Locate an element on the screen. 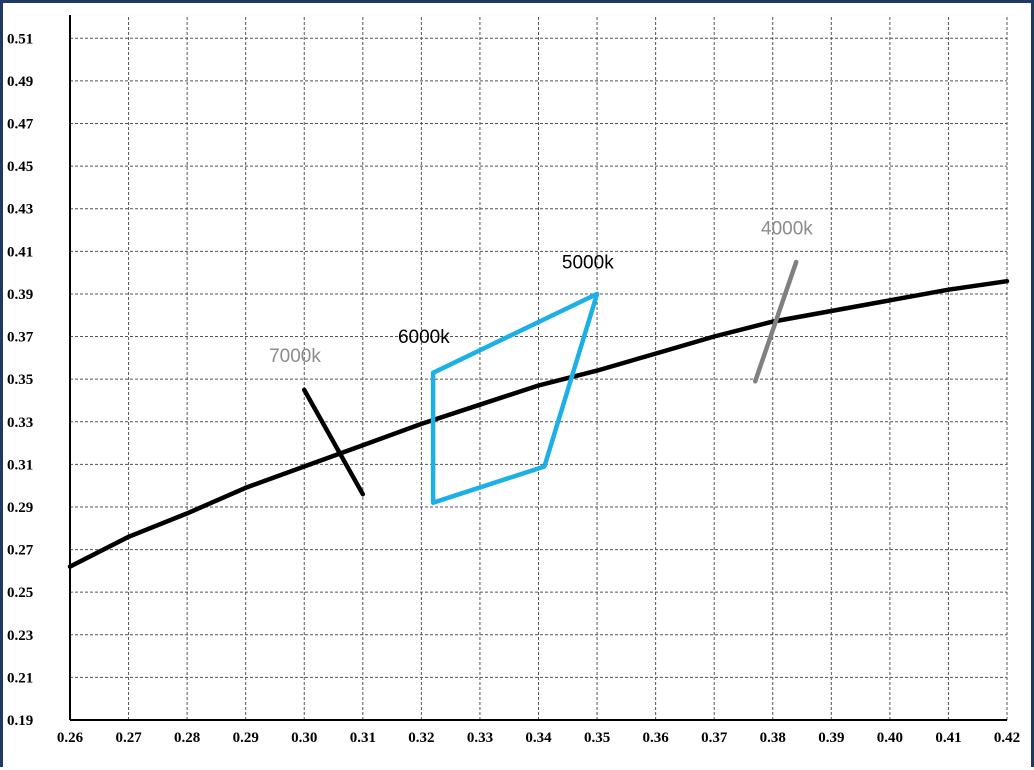 Image resolution: width=1034 pixels, height=770 pixels. y-tick-label: 0.35 is located at coordinates (20, 380).